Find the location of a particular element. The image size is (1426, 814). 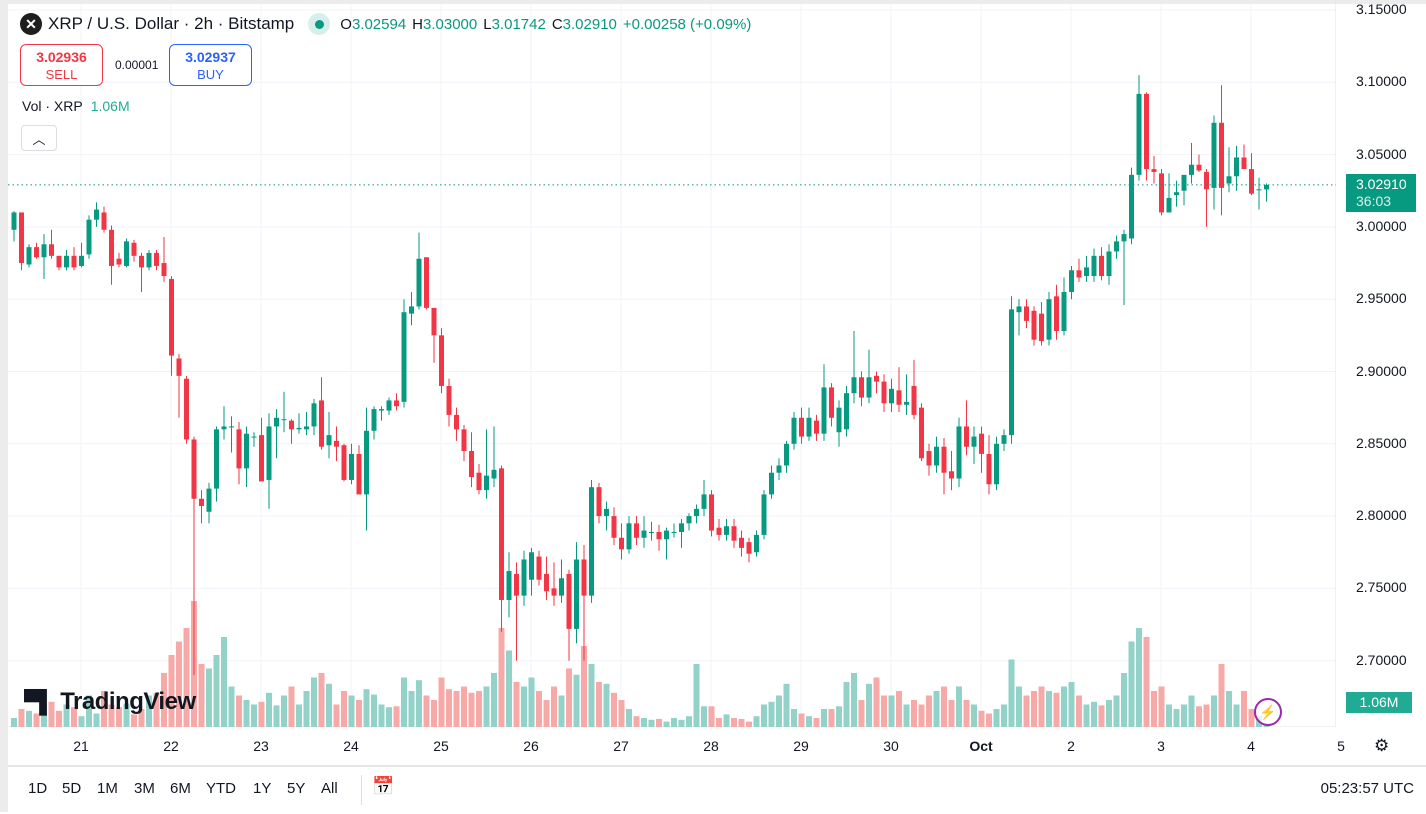

range-button-1m: 1M is located at coordinates (107, 788).